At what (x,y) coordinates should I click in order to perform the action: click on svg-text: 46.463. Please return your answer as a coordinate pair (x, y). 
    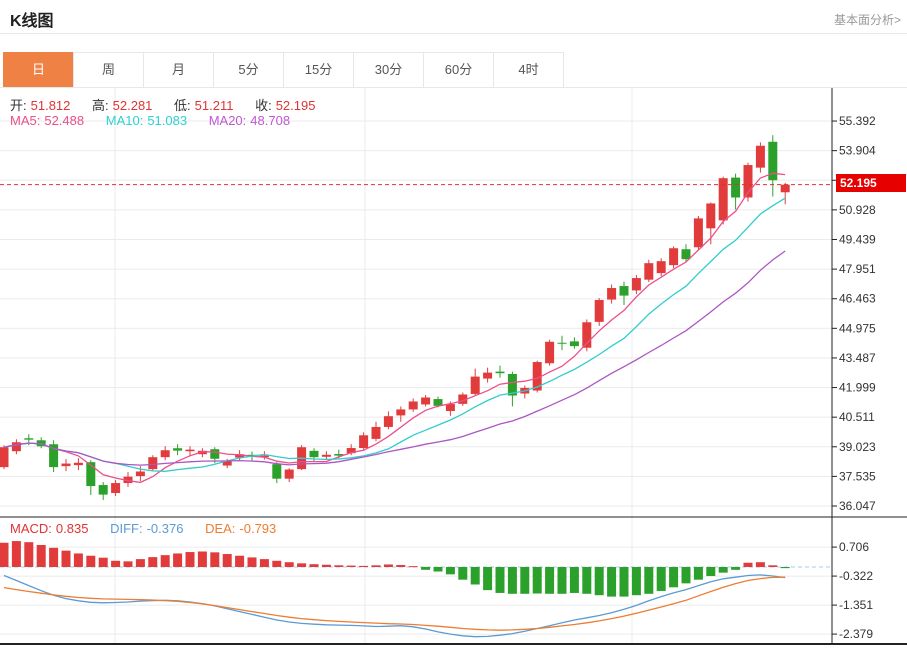
    Looking at the image, I should click on (857, 299).